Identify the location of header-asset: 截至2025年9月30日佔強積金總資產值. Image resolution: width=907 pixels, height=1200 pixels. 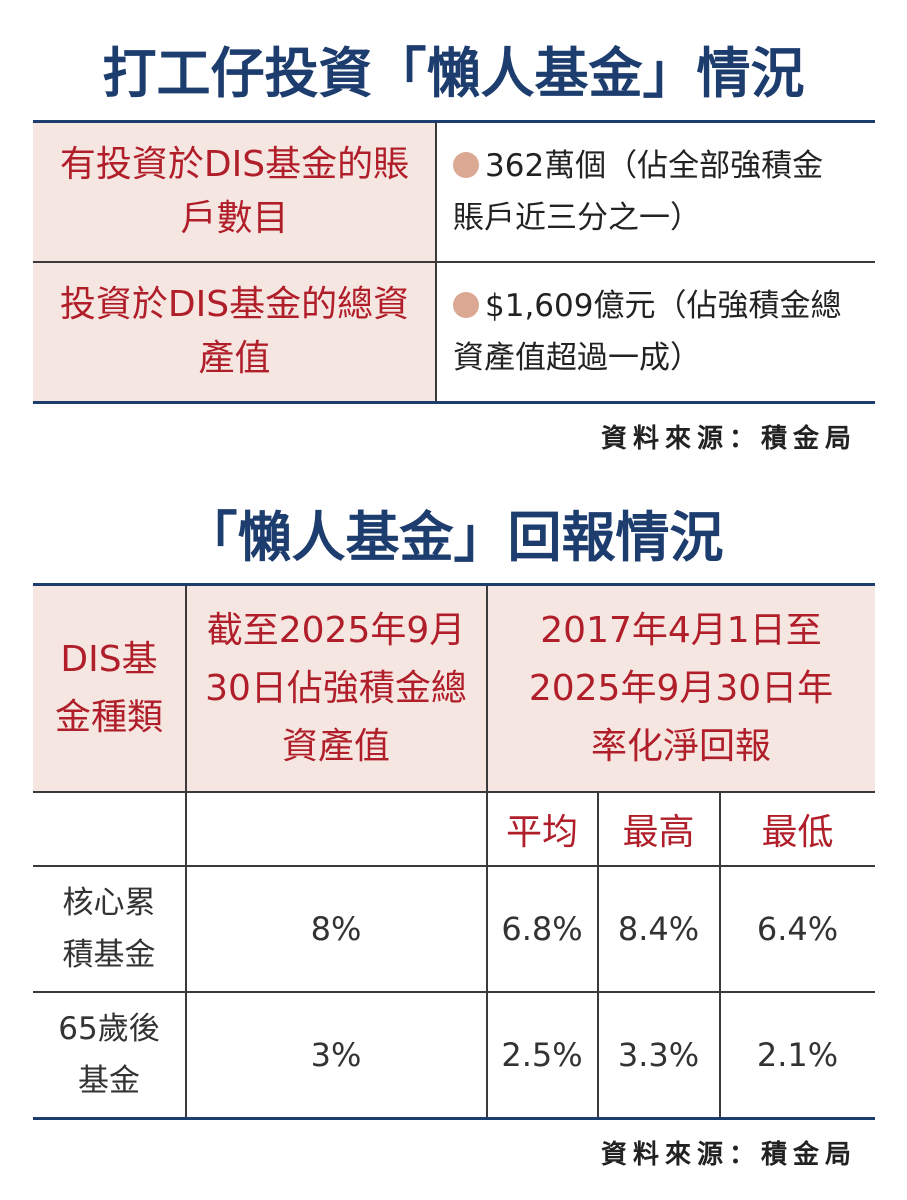
(336, 688).